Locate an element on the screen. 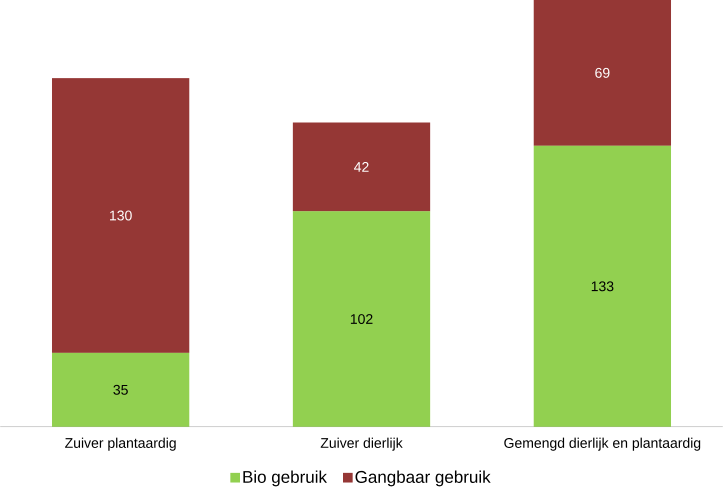 This screenshot has width=723, height=489. data-label: 42 is located at coordinates (361, 167).